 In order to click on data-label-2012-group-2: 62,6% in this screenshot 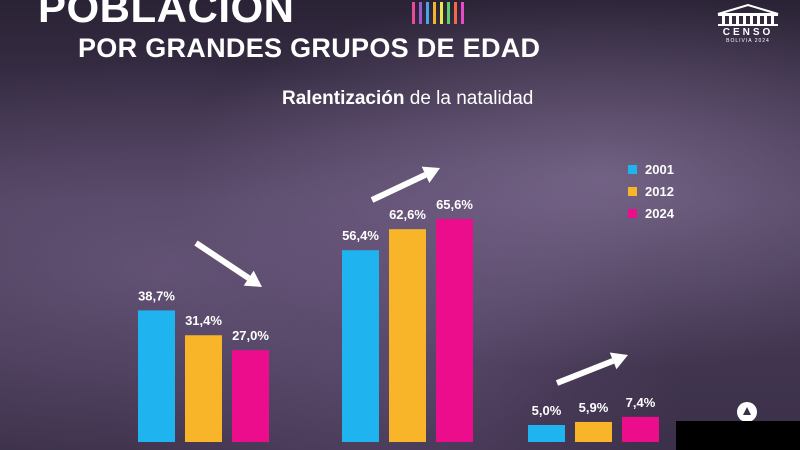, I will do `click(407, 214)`.